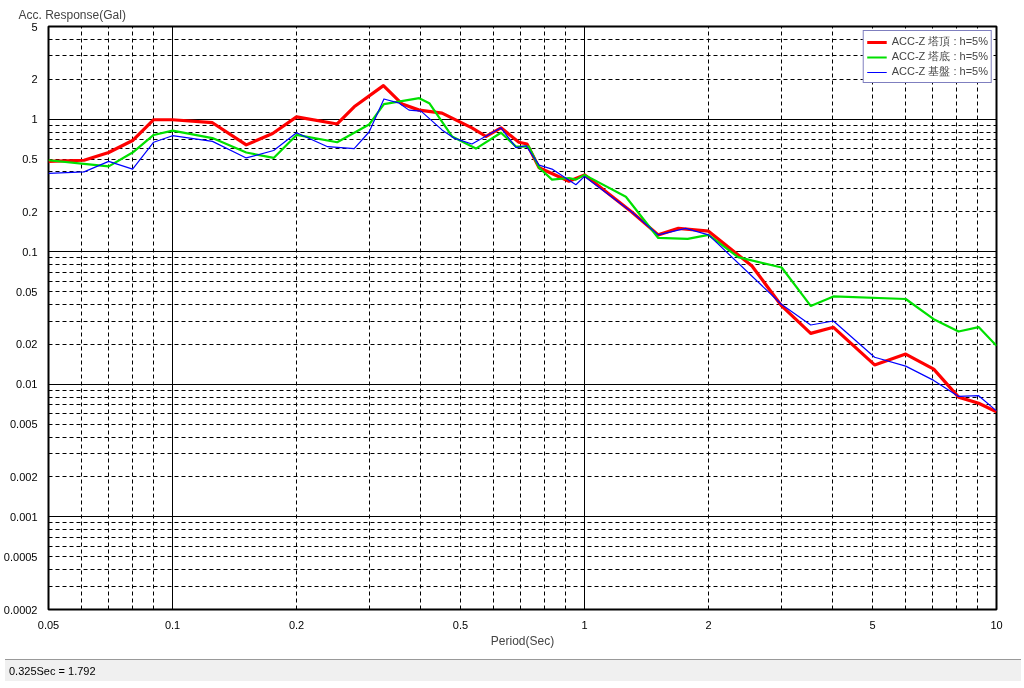 This screenshot has height=688, width=1024. Describe the element at coordinates (30, 251) in the screenshot. I see `y-tick-label: 0.1` at that location.